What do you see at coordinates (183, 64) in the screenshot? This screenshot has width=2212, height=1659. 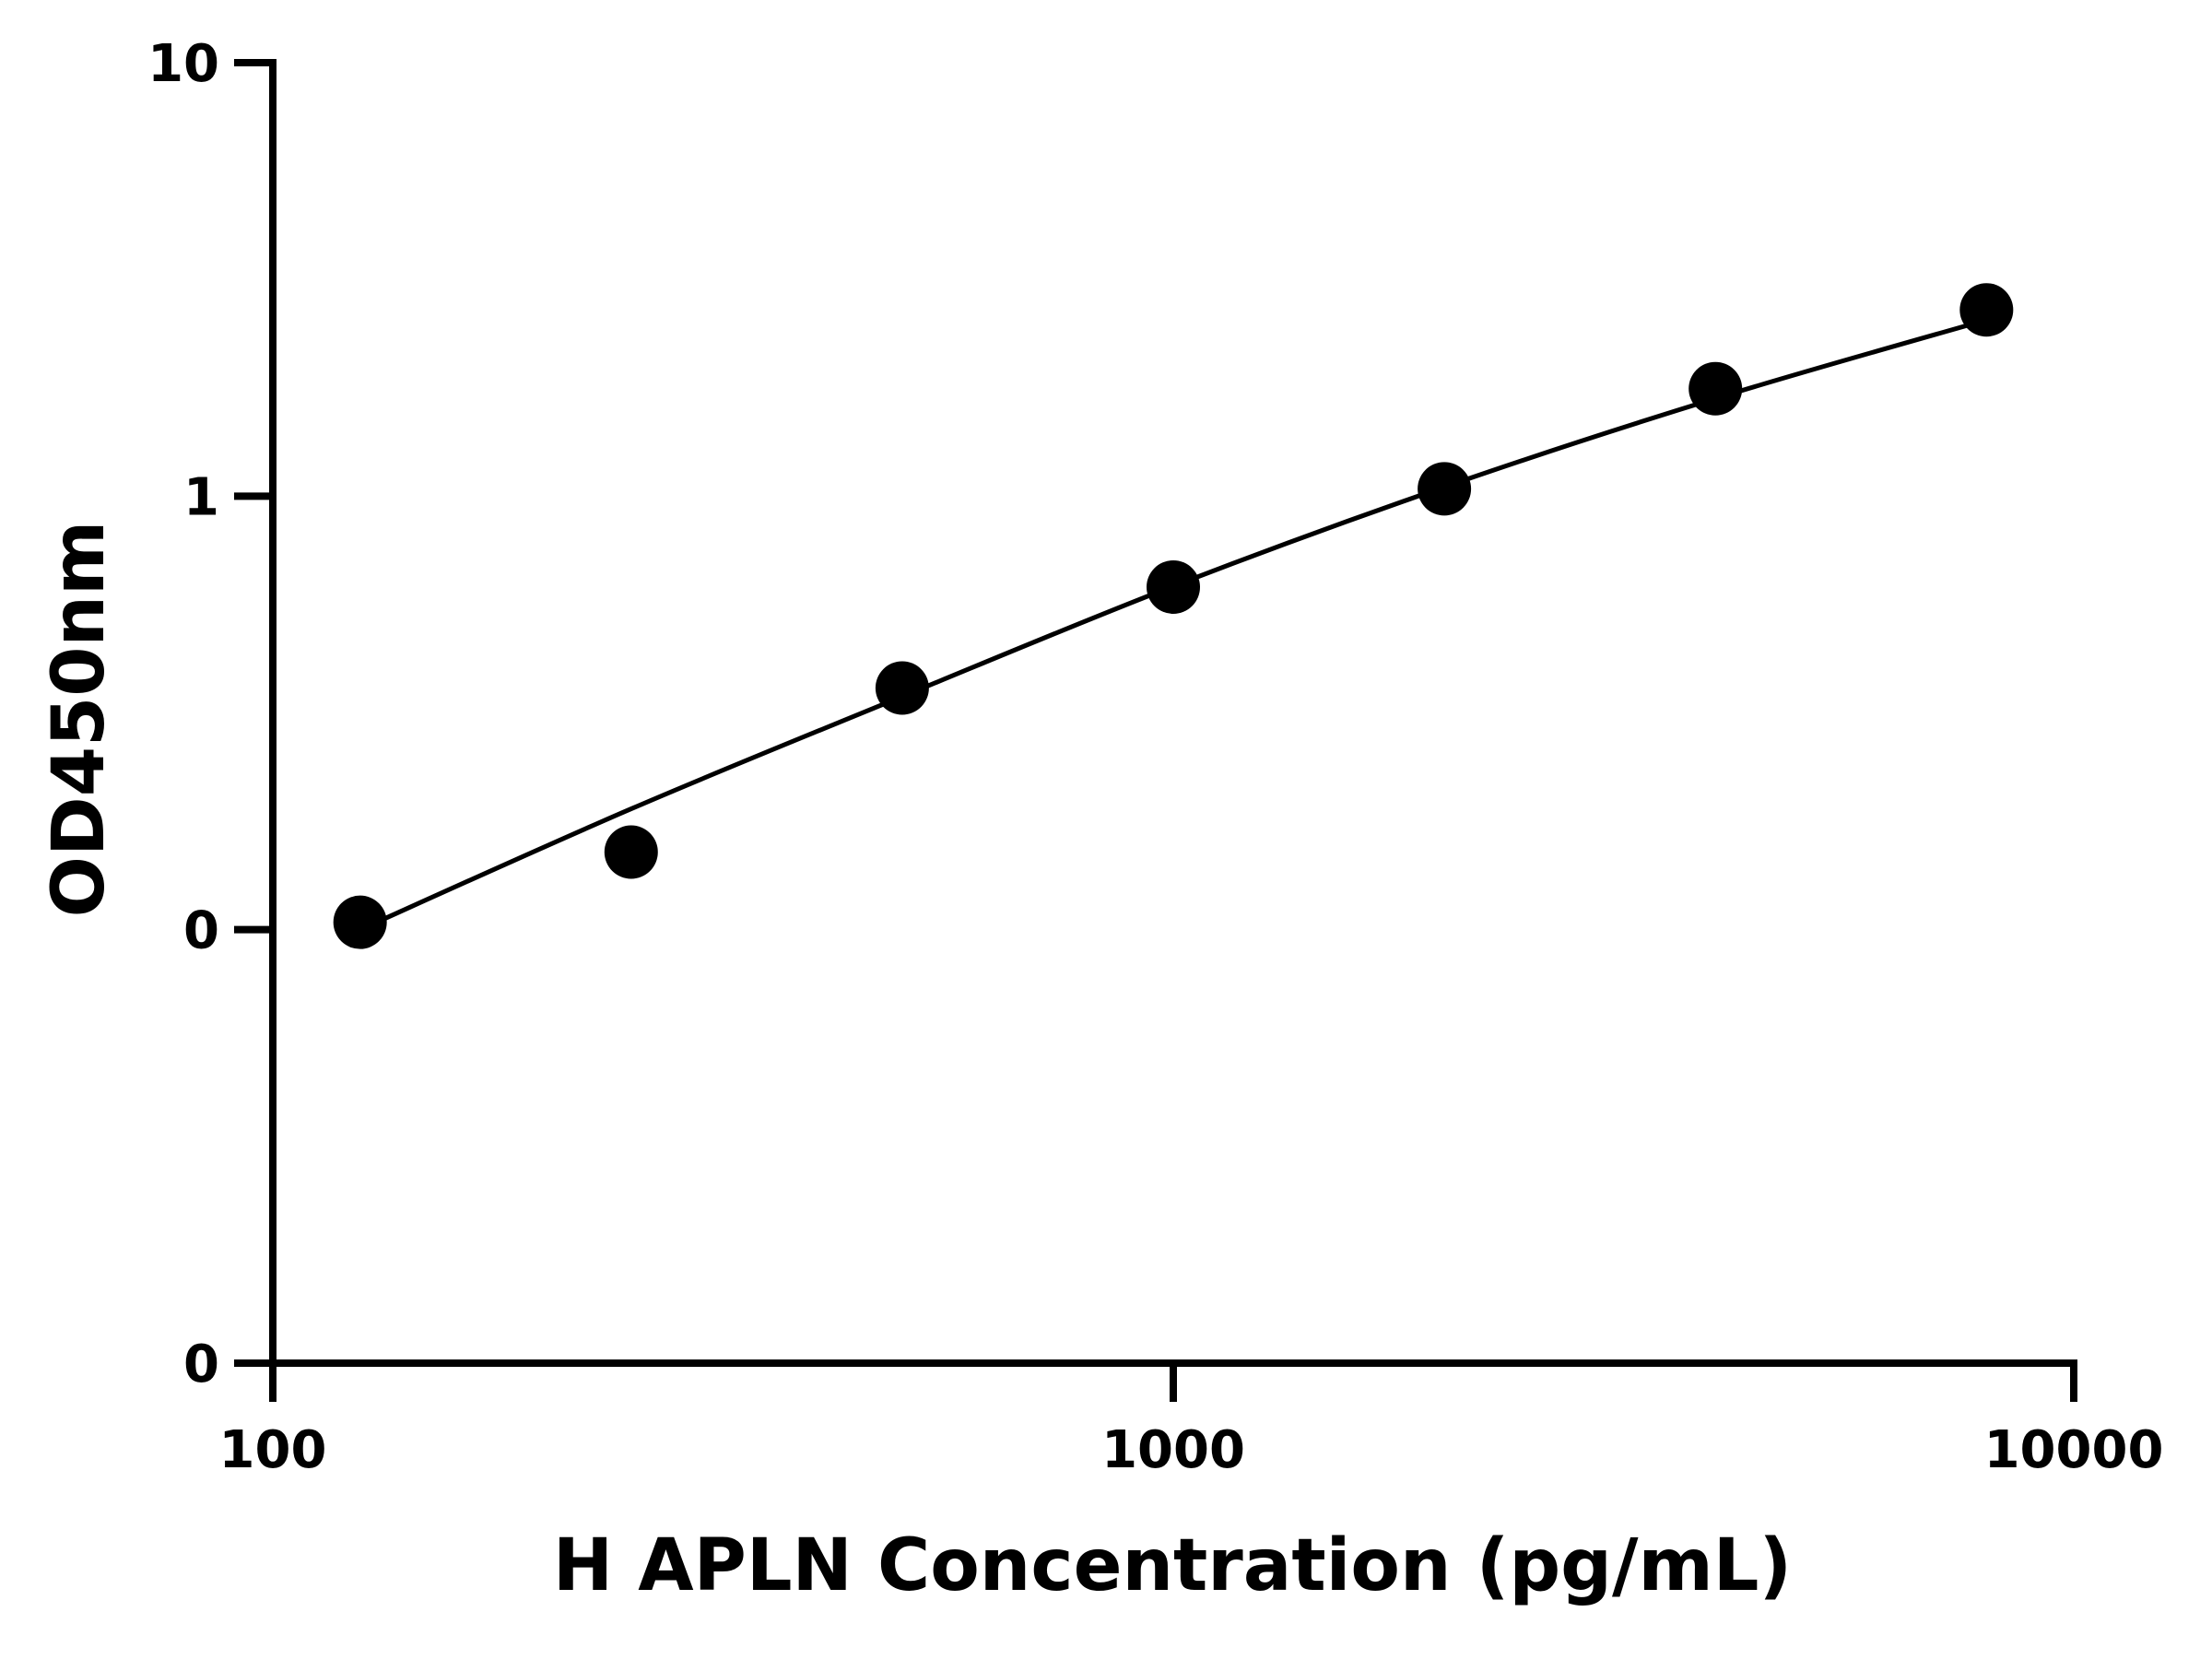 I see `y-tick-label: 10` at bounding box center [183, 64].